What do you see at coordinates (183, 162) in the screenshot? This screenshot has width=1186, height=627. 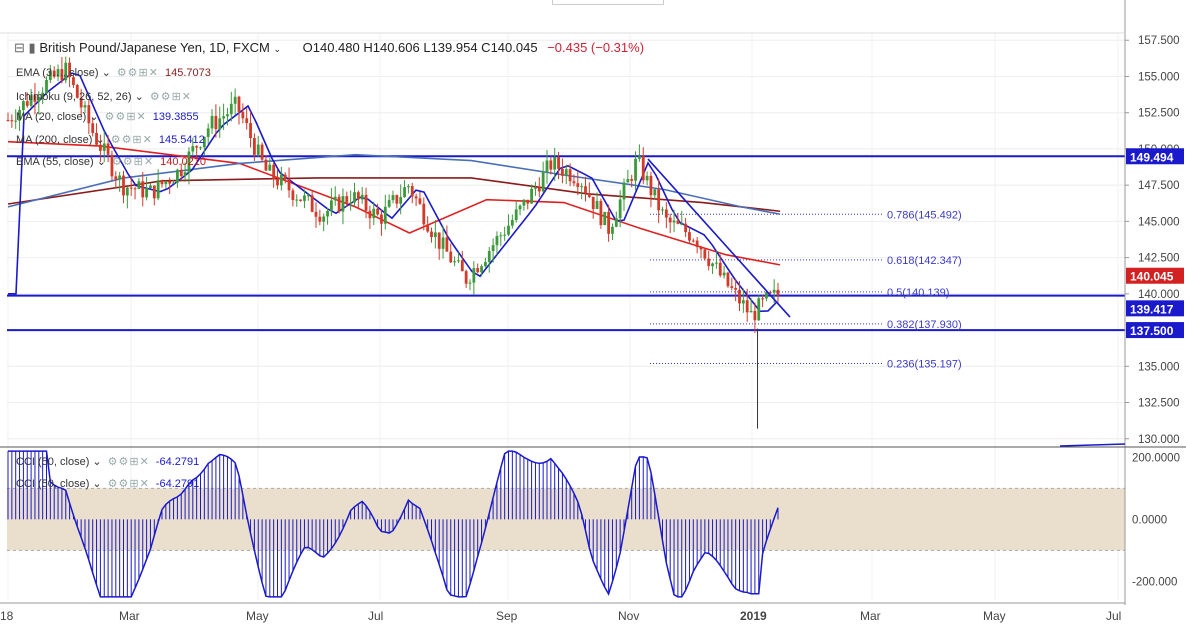 I see `indicator-value: 140.0210` at bounding box center [183, 162].